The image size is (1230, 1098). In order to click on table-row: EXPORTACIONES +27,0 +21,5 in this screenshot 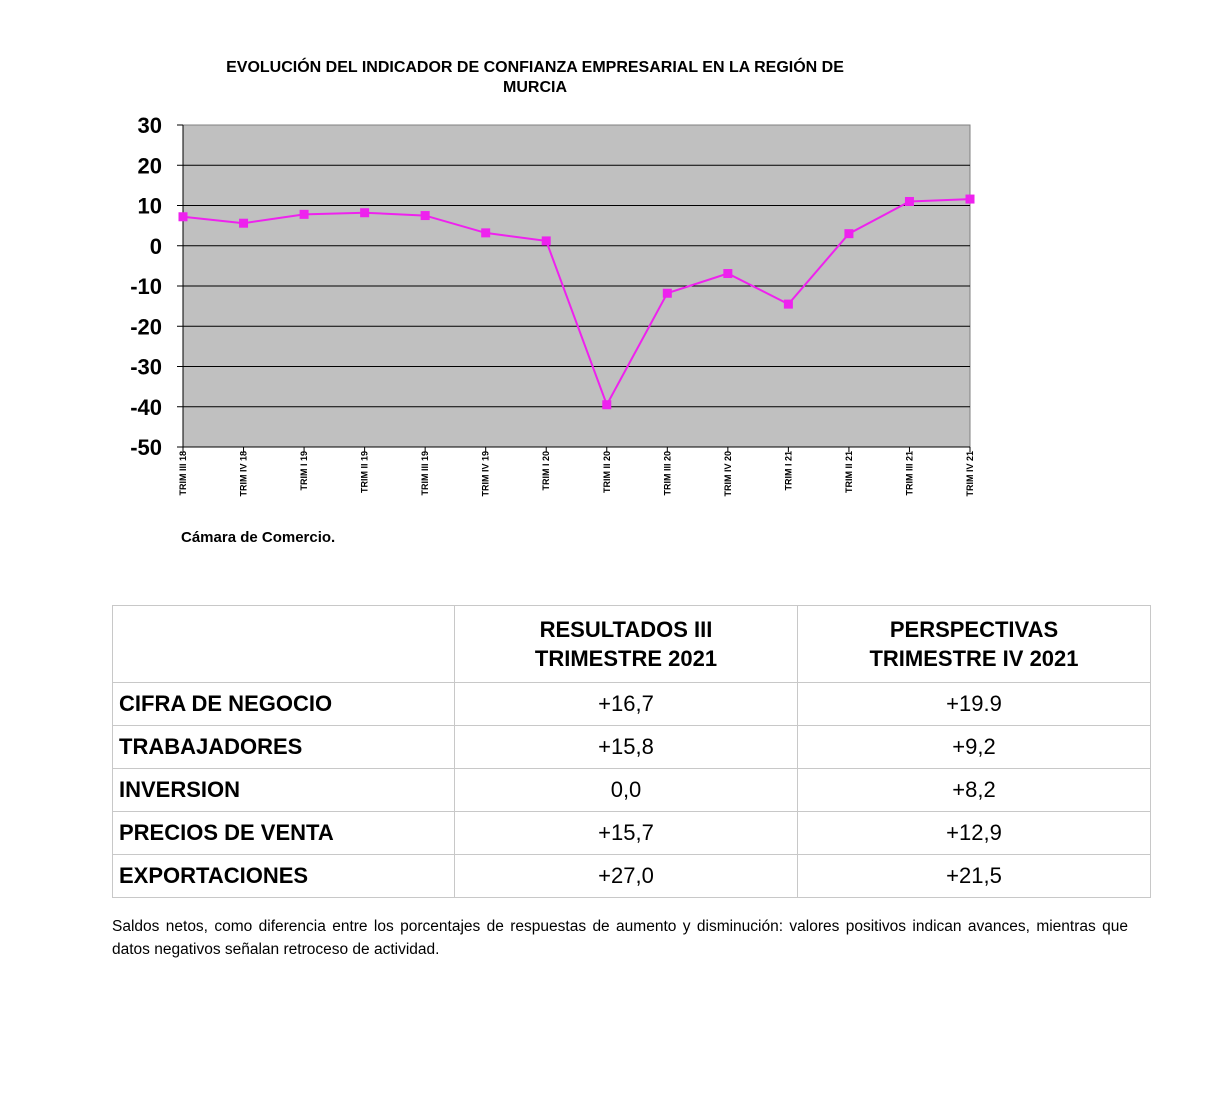, I will do `click(631, 876)`.